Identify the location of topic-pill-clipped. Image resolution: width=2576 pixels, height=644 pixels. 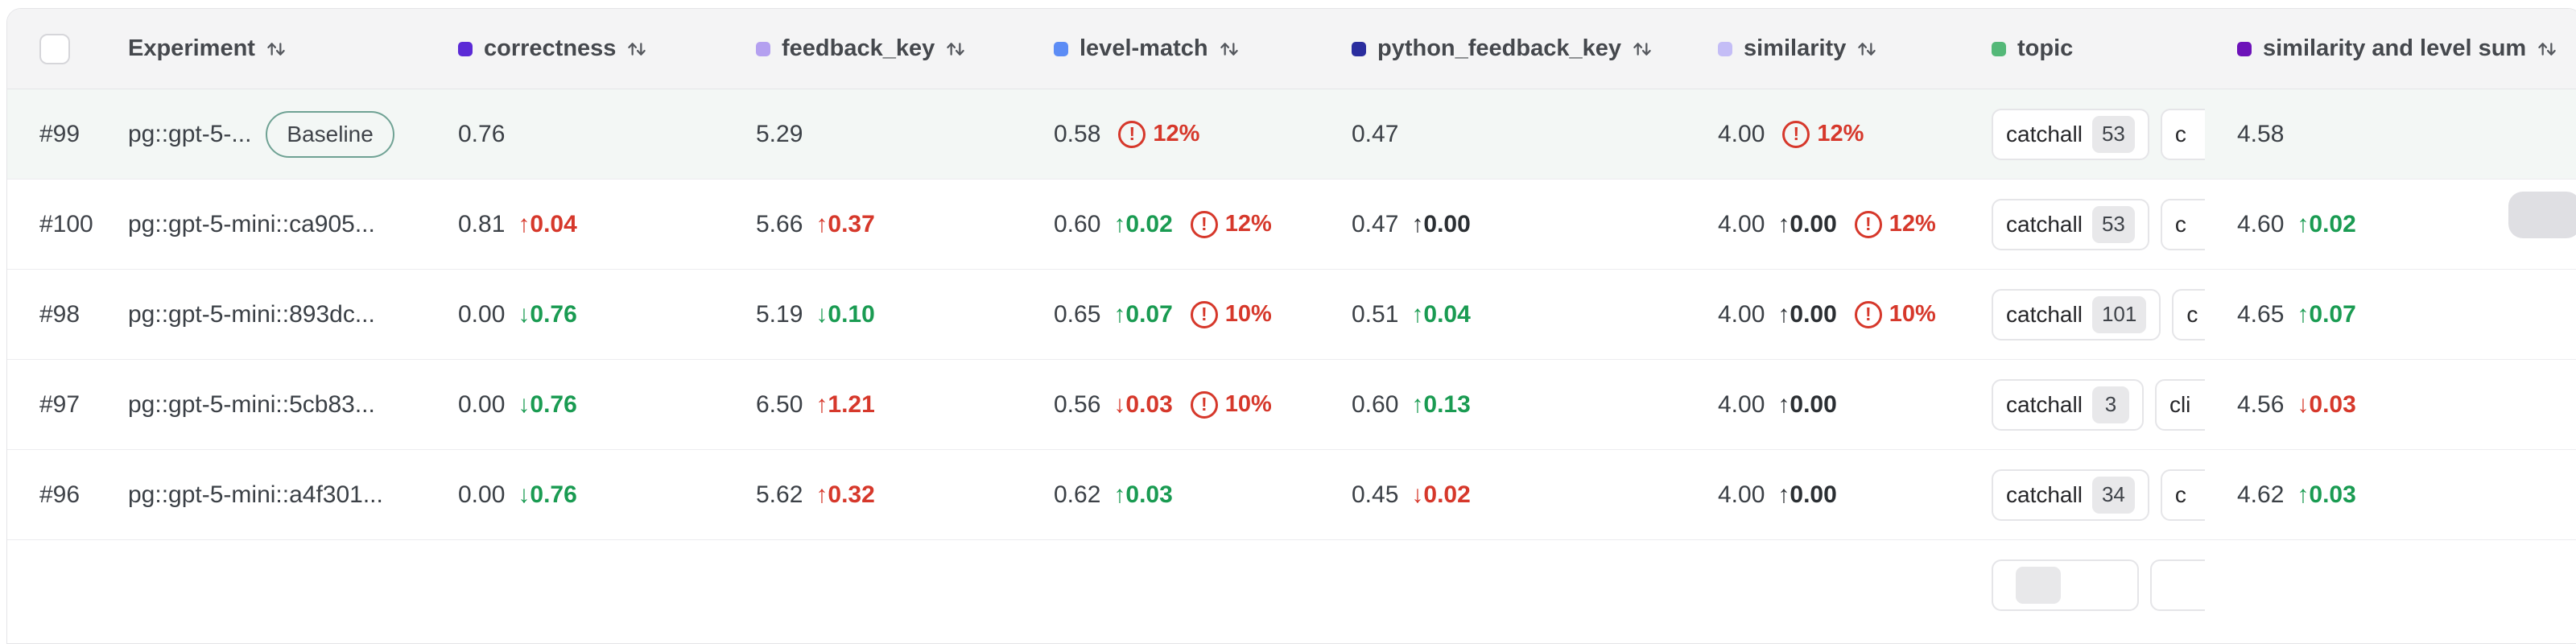
(2177, 585).